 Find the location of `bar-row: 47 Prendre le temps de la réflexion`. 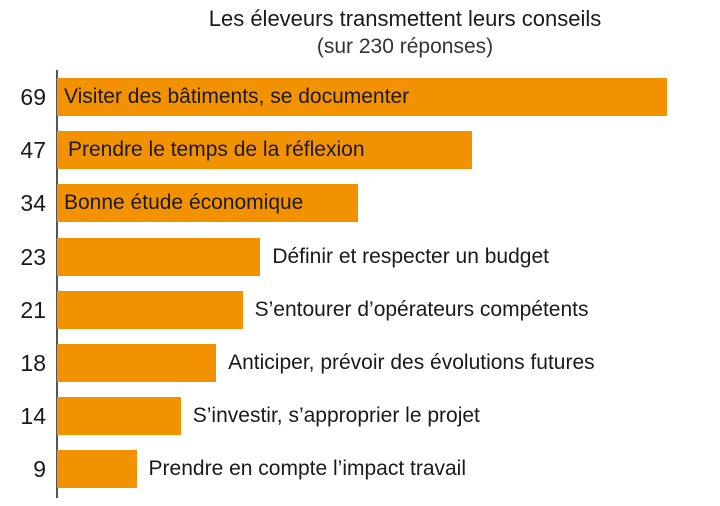

bar-row: 47 Prendre le temps de la réflexion is located at coordinates (360, 150).